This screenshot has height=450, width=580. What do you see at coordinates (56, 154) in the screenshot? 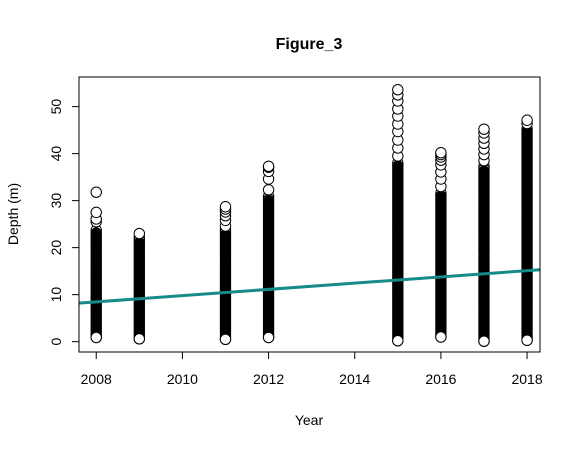
I see `y-tick-label: 40` at bounding box center [56, 154].